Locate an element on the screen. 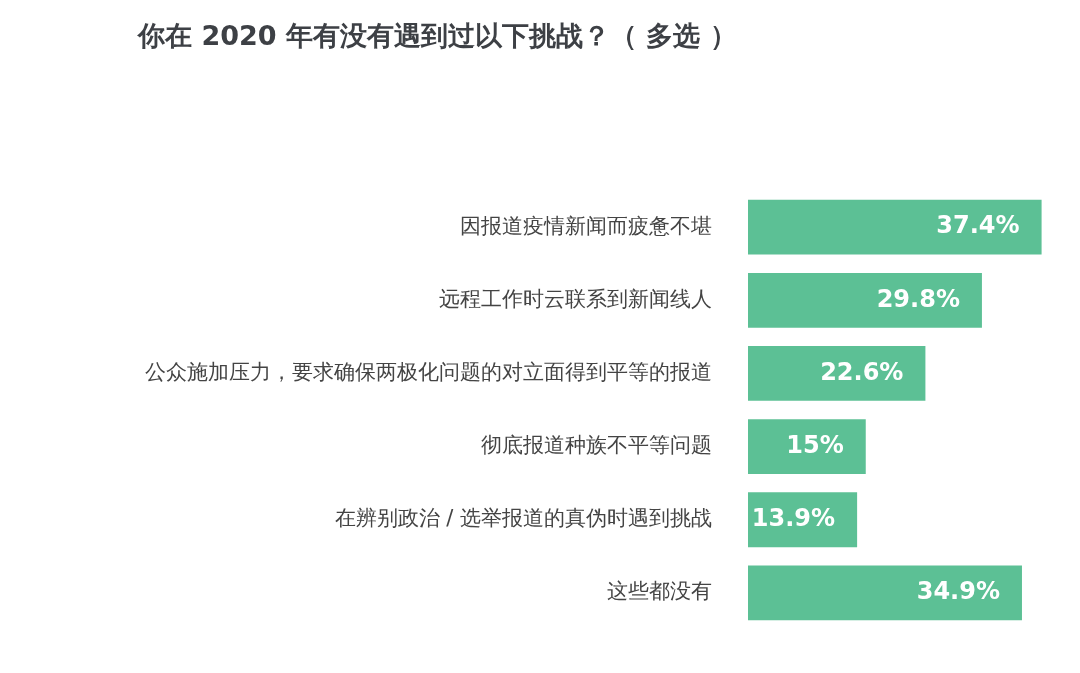 This screenshot has height=673, width=1080. data-label: 37.4% is located at coordinates (978, 225).